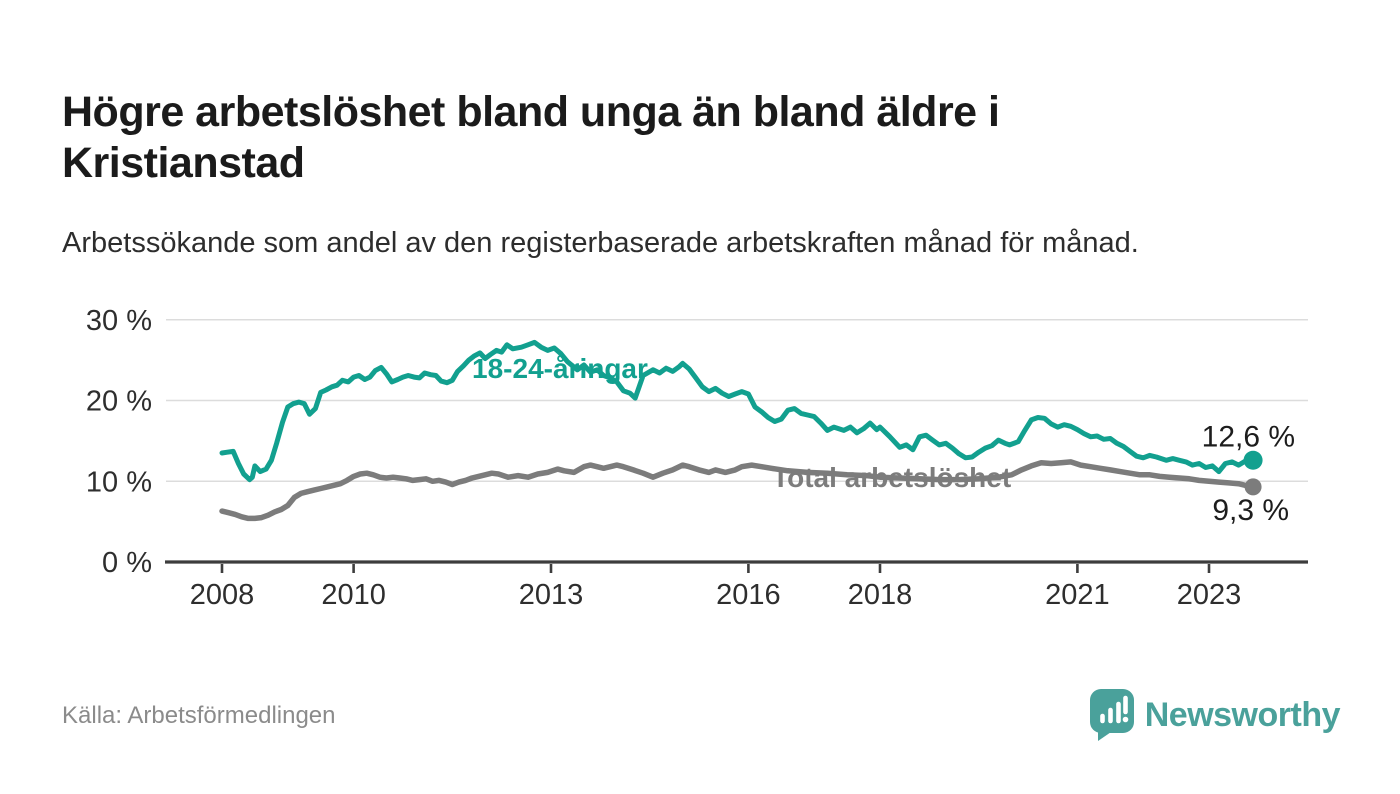  Describe the element at coordinates (1250, 510) in the screenshot. I see `series-end-value-total: 9,3 %` at that location.